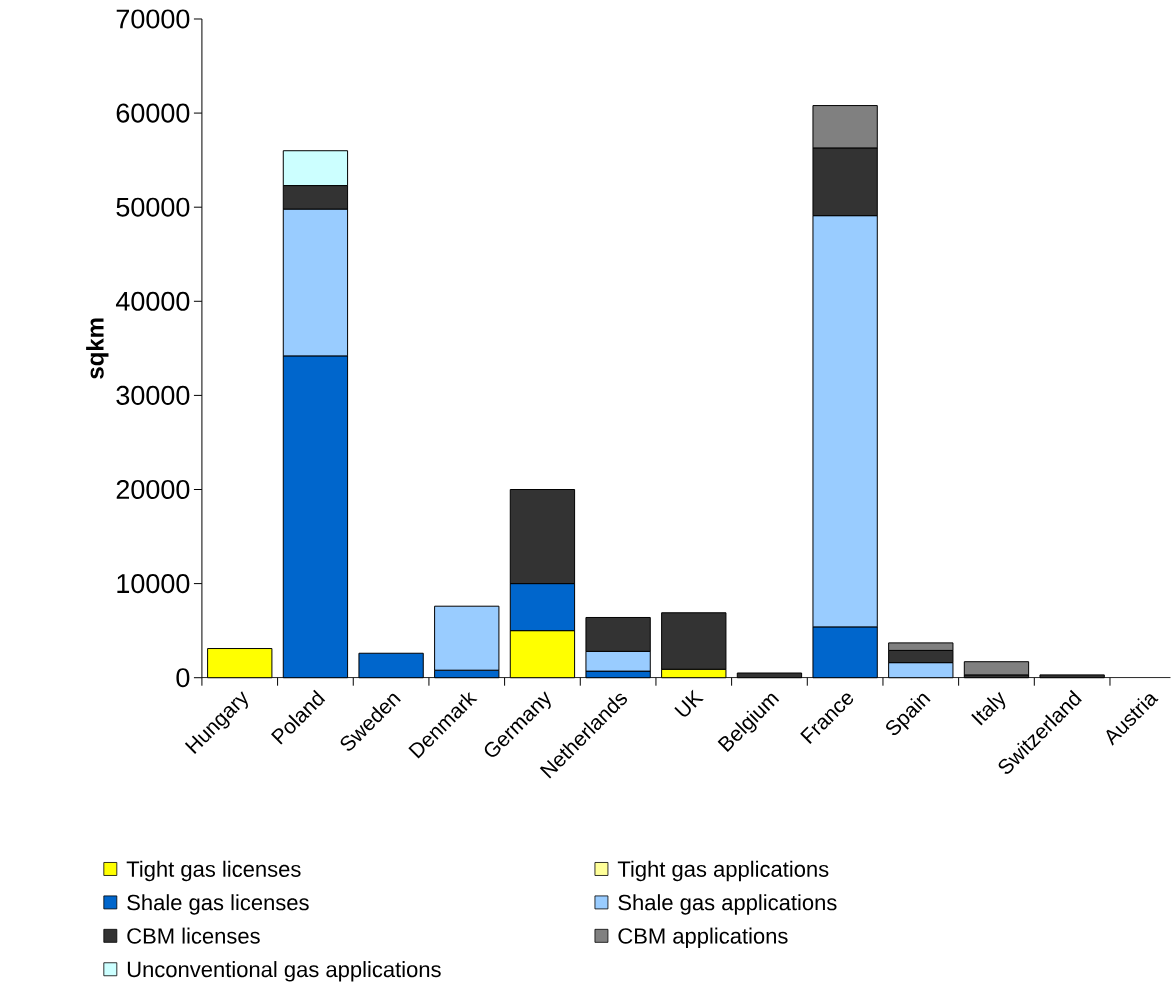  I want to click on bar, so click(996, 668).